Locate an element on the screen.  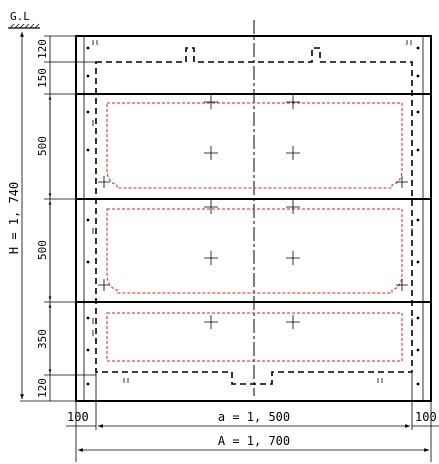
right-margin-label: 100 is located at coordinates (426, 417).